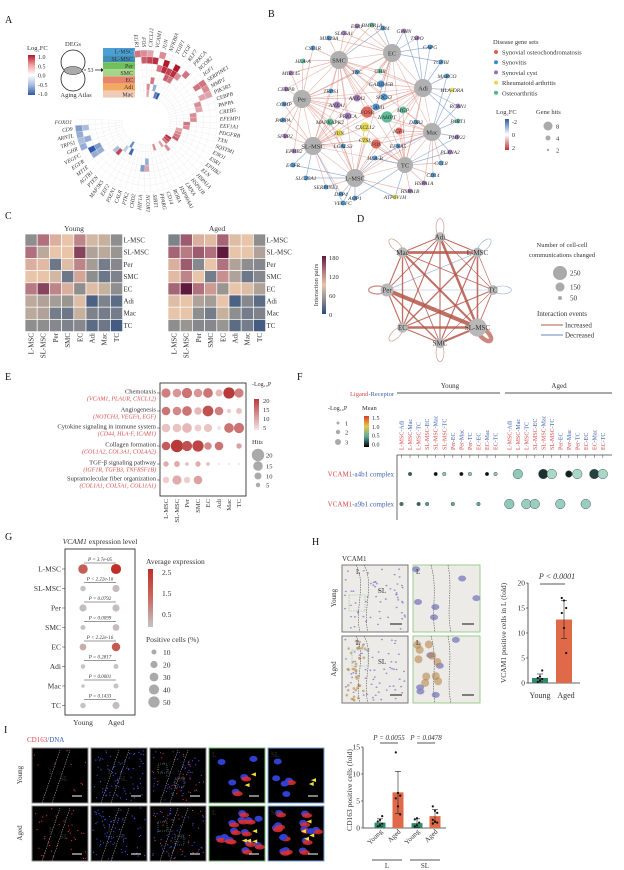 Image resolution: width=624 pixels, height=870 pixels. What do you see at coordinates (112, 479) in the screenshot?
I see `term-label: Supramolecular fiber organization` at bounding box center [112, 479].